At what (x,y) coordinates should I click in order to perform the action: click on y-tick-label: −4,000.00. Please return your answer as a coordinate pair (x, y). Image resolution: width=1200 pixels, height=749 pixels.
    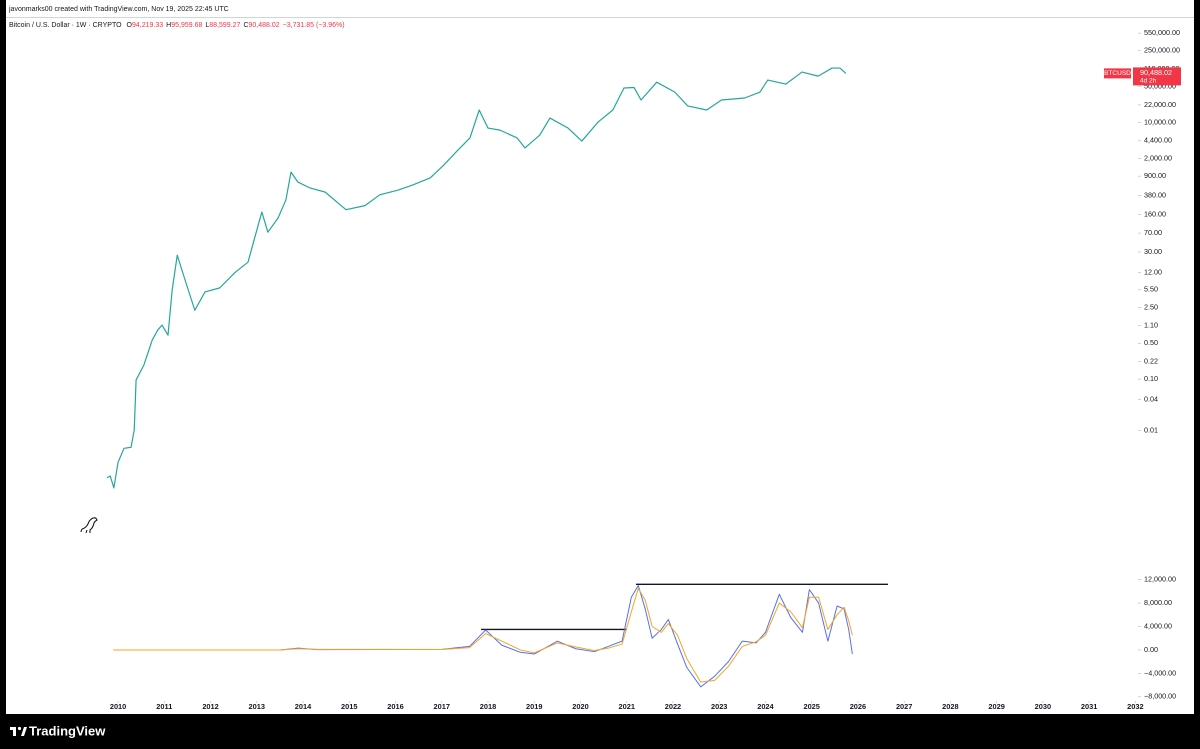
    Looking at the image, I should click on (1160, 672).